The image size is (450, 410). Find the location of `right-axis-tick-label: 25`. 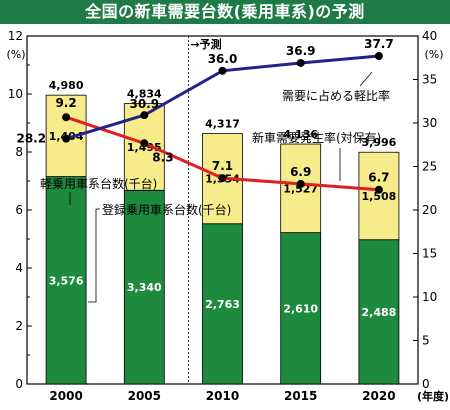

right-axis-tick-label: 25 is located at coordinates (429, 167).